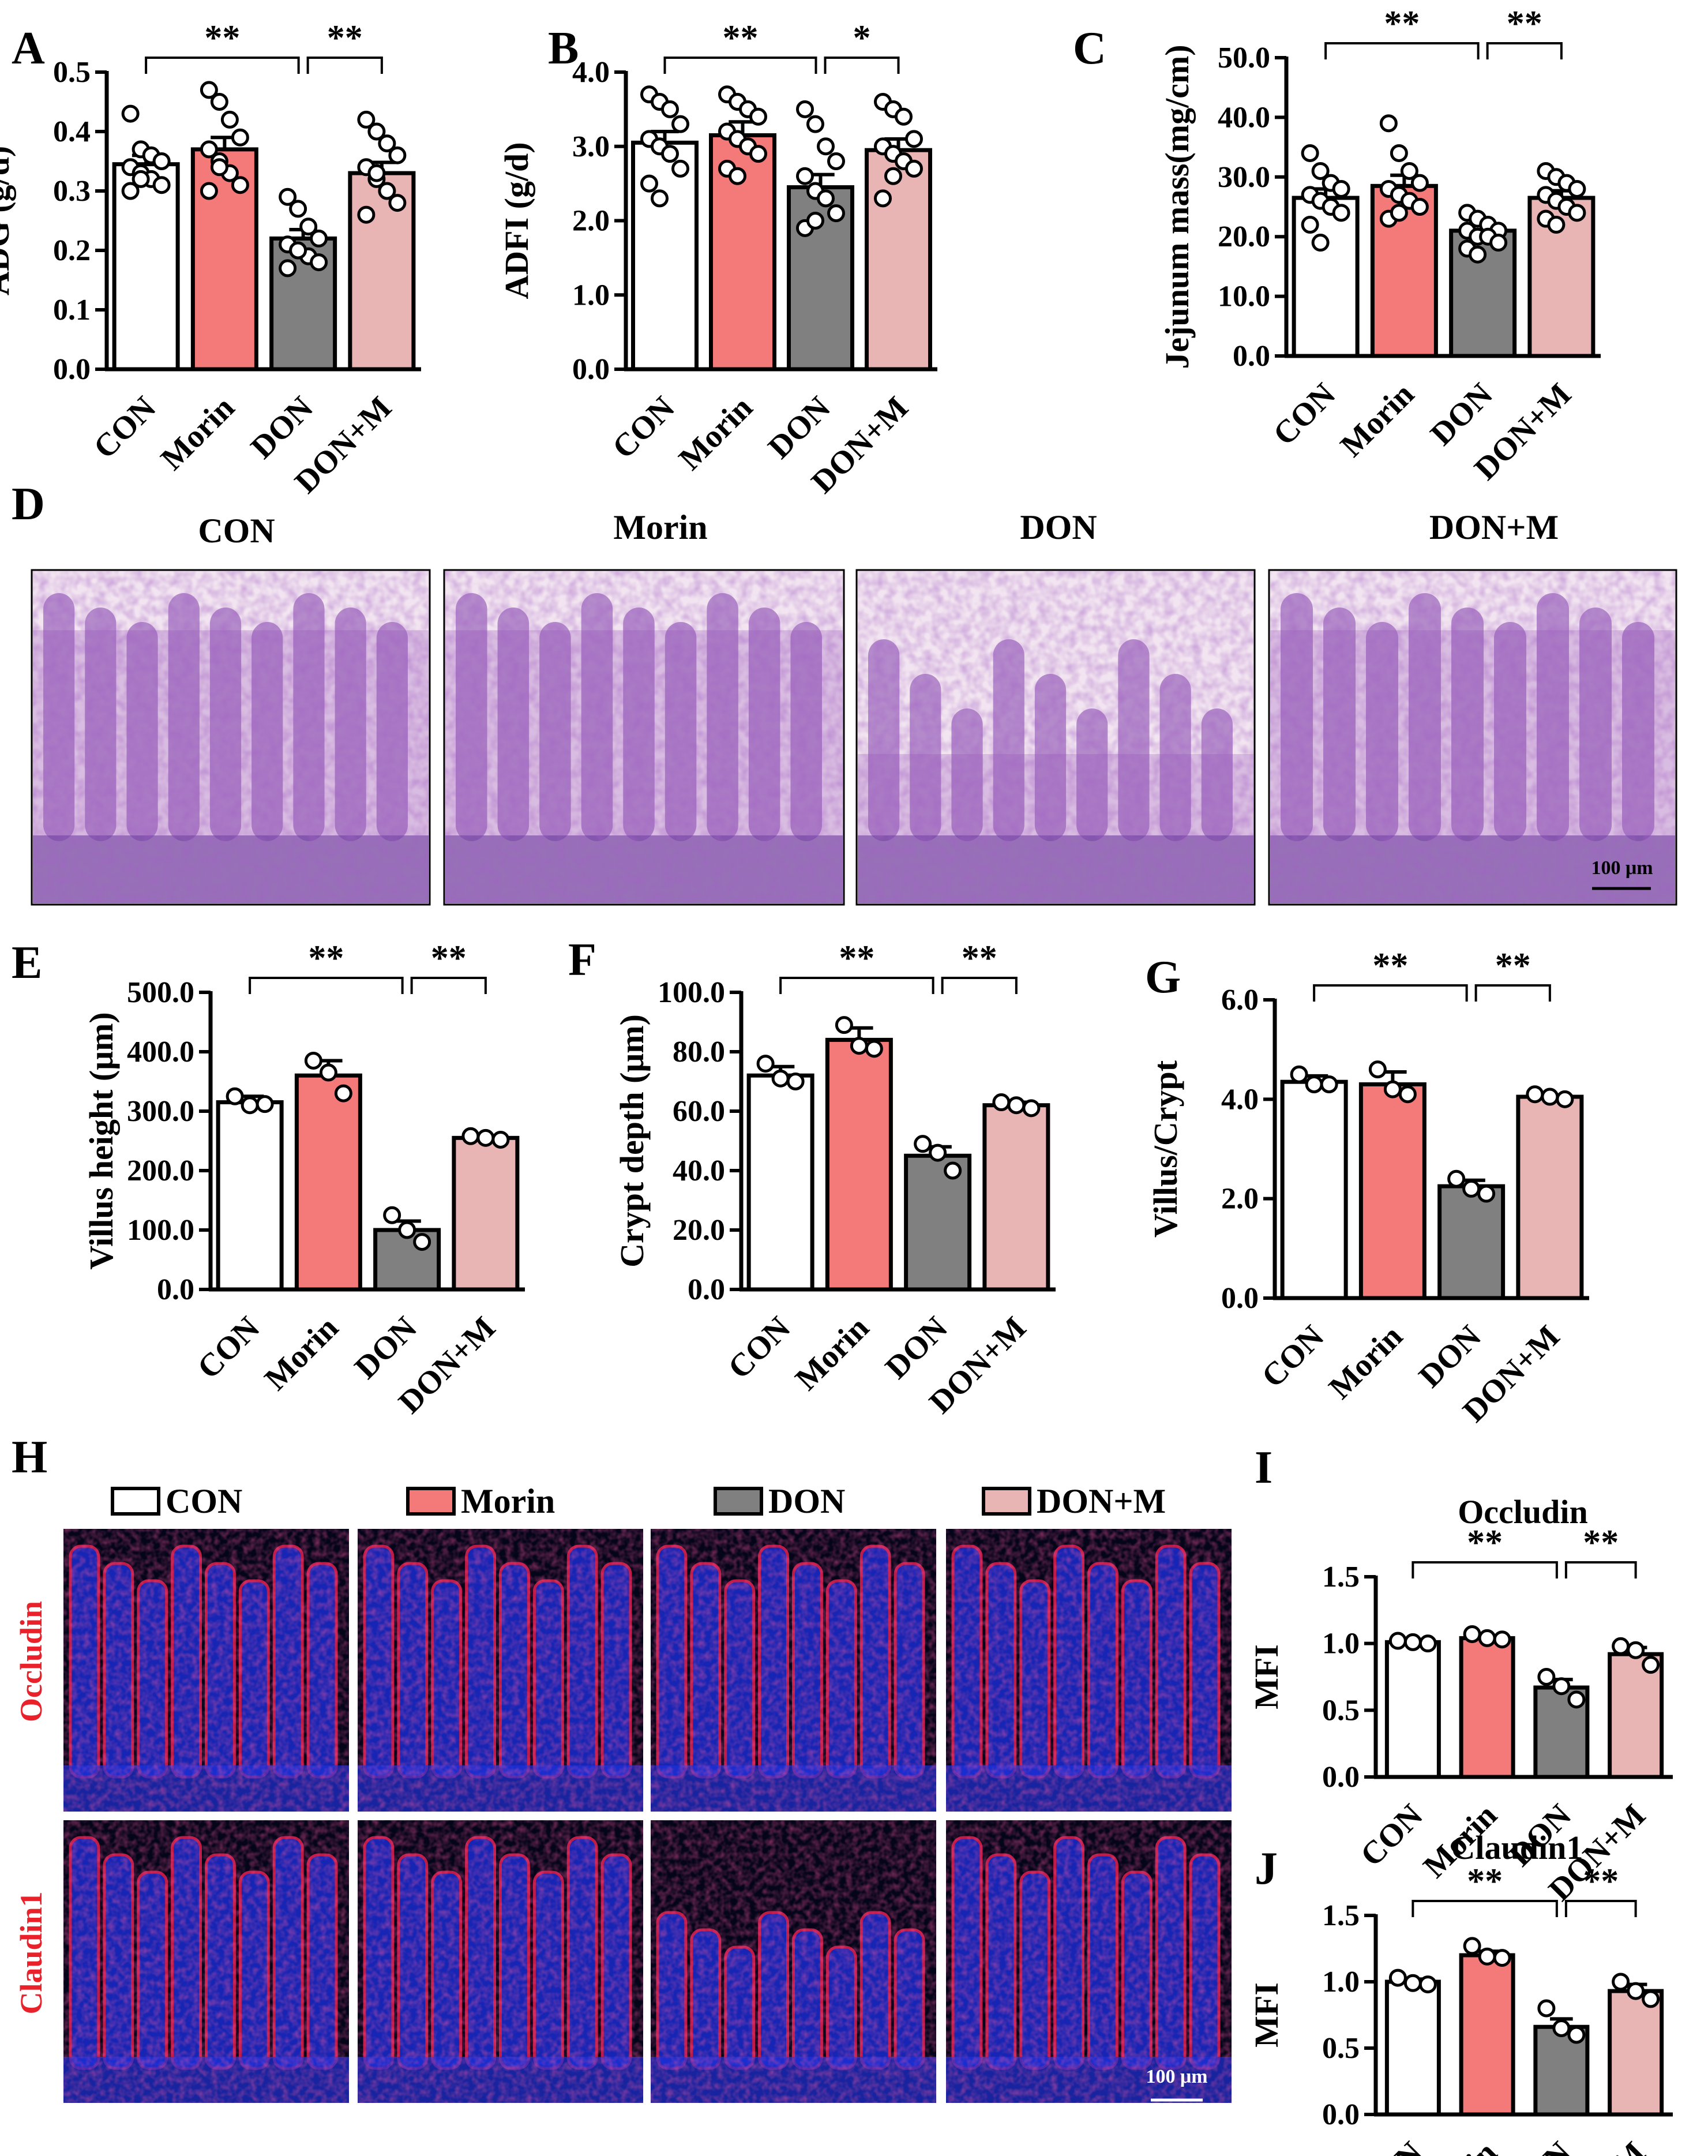 The width and height of the screenshot is (1708, 2156). Describe the element at coordinates (1293, 1356) in the screenshot. I see `x-category-label: CON` at that location.